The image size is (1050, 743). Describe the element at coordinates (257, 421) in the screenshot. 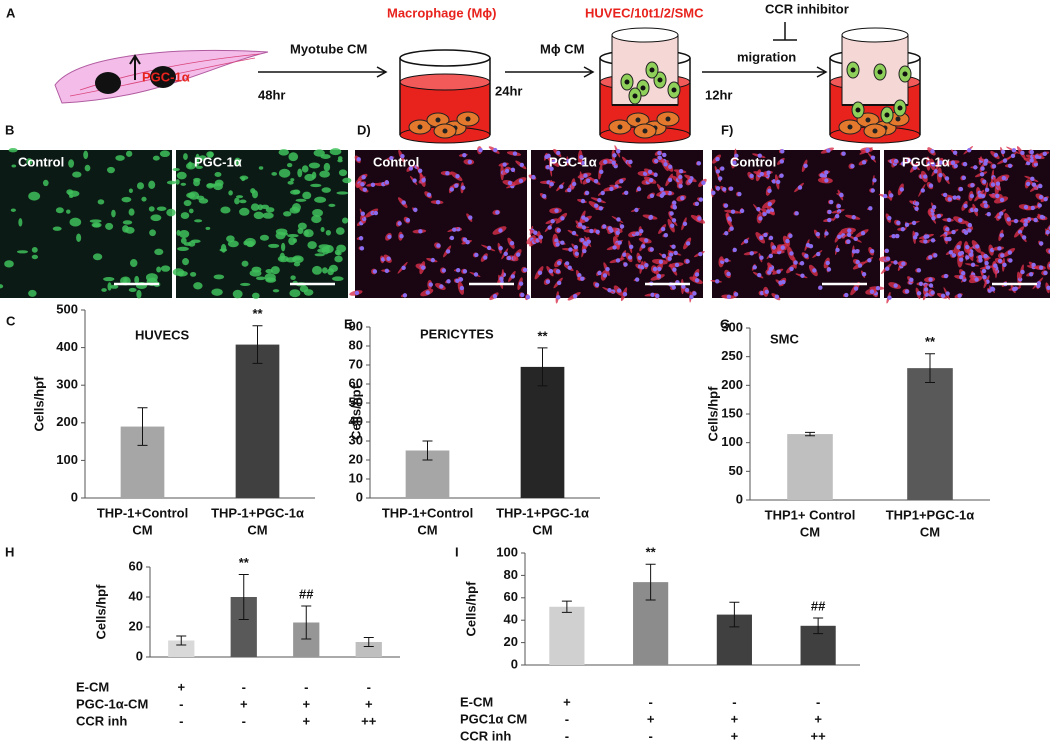

I see `bar` at that location.